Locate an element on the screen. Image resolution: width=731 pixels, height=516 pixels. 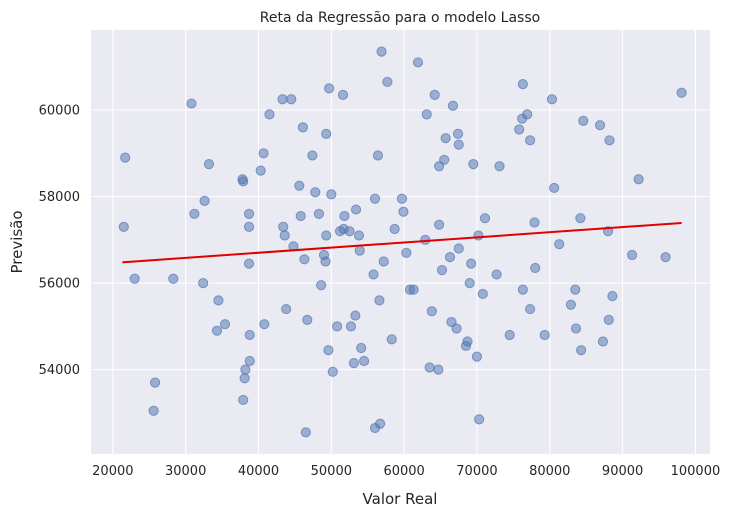
x-tick-label: 40000 is located at coordinates (258, 471).